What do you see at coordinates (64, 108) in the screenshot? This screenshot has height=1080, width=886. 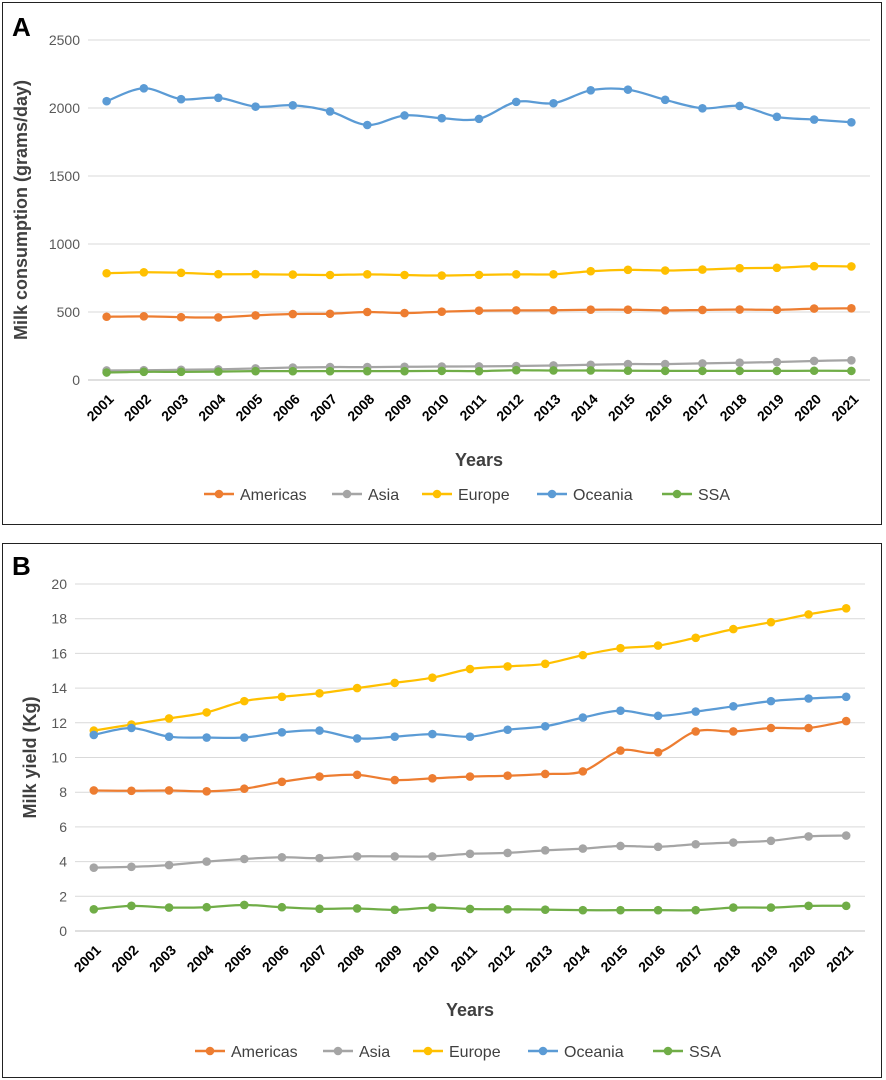 I see `chart-a-y-tick-label: 2000` at bounding box center [64, 108].